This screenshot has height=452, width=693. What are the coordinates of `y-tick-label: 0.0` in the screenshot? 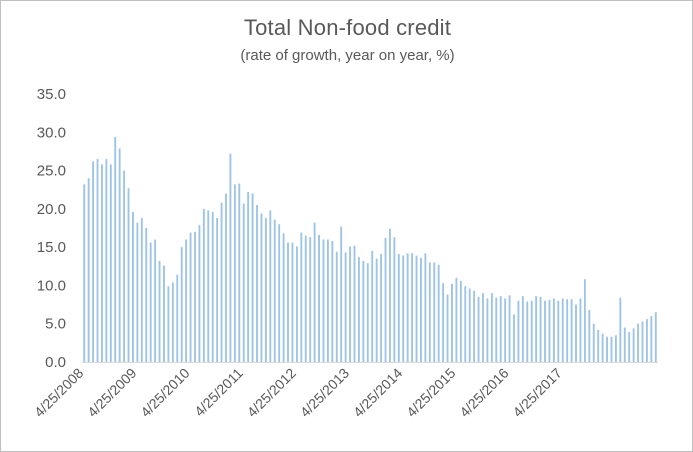 It's located at (55, 362).